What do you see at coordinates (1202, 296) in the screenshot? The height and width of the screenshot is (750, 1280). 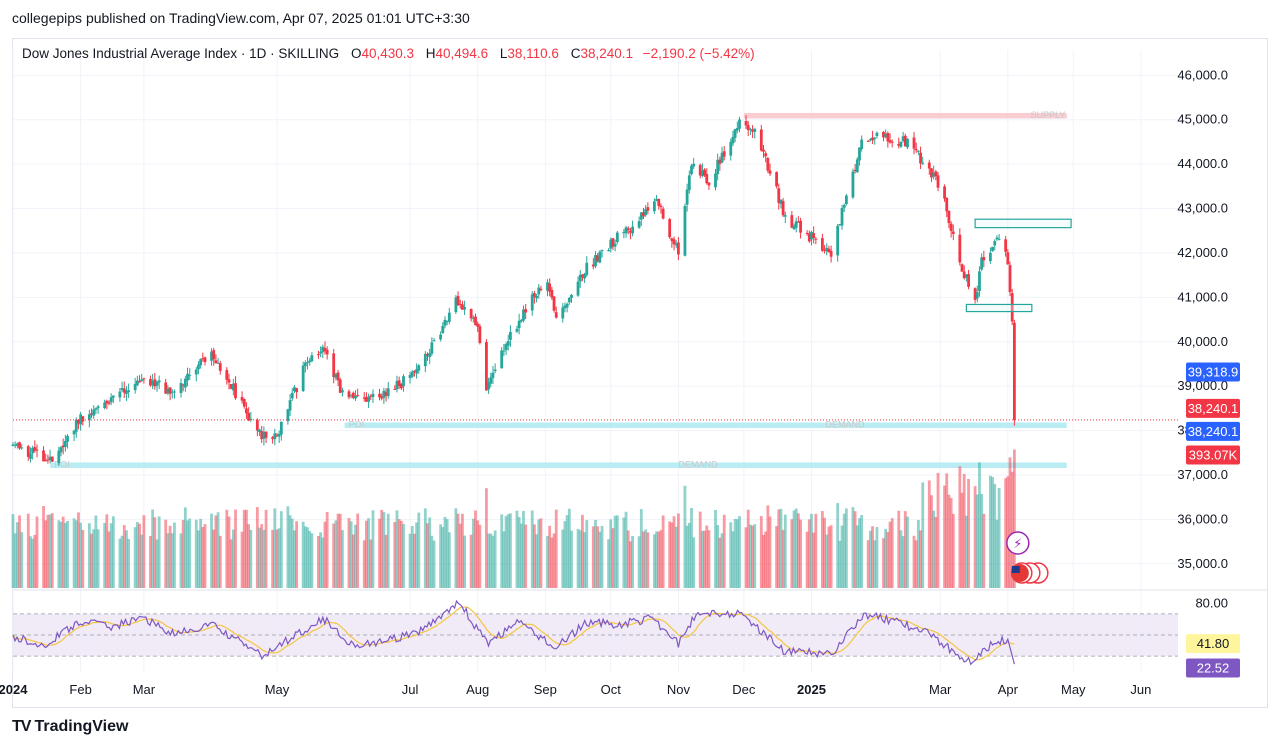 I see `price-tick-label: 41,000.0` at bounding box center [1202, 296].